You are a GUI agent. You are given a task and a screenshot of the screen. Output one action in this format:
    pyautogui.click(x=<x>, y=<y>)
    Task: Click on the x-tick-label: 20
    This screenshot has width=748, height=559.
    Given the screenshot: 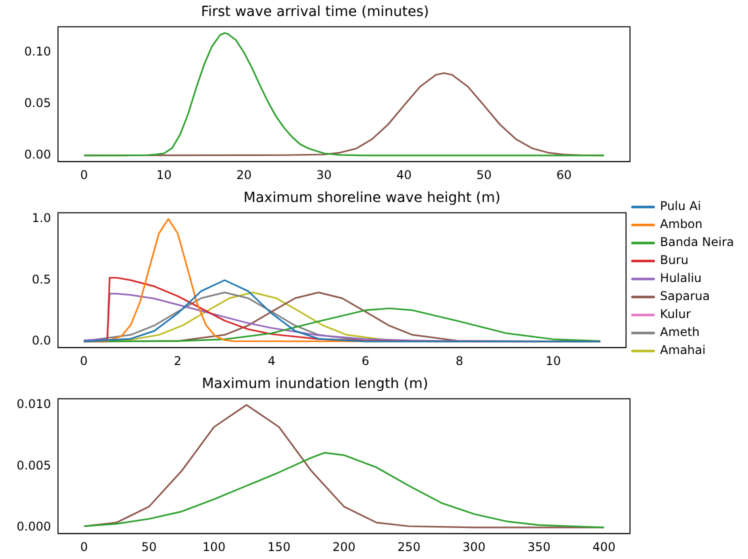 What is the action you would take?
    pyautogui.click(x=244, y=175)
    